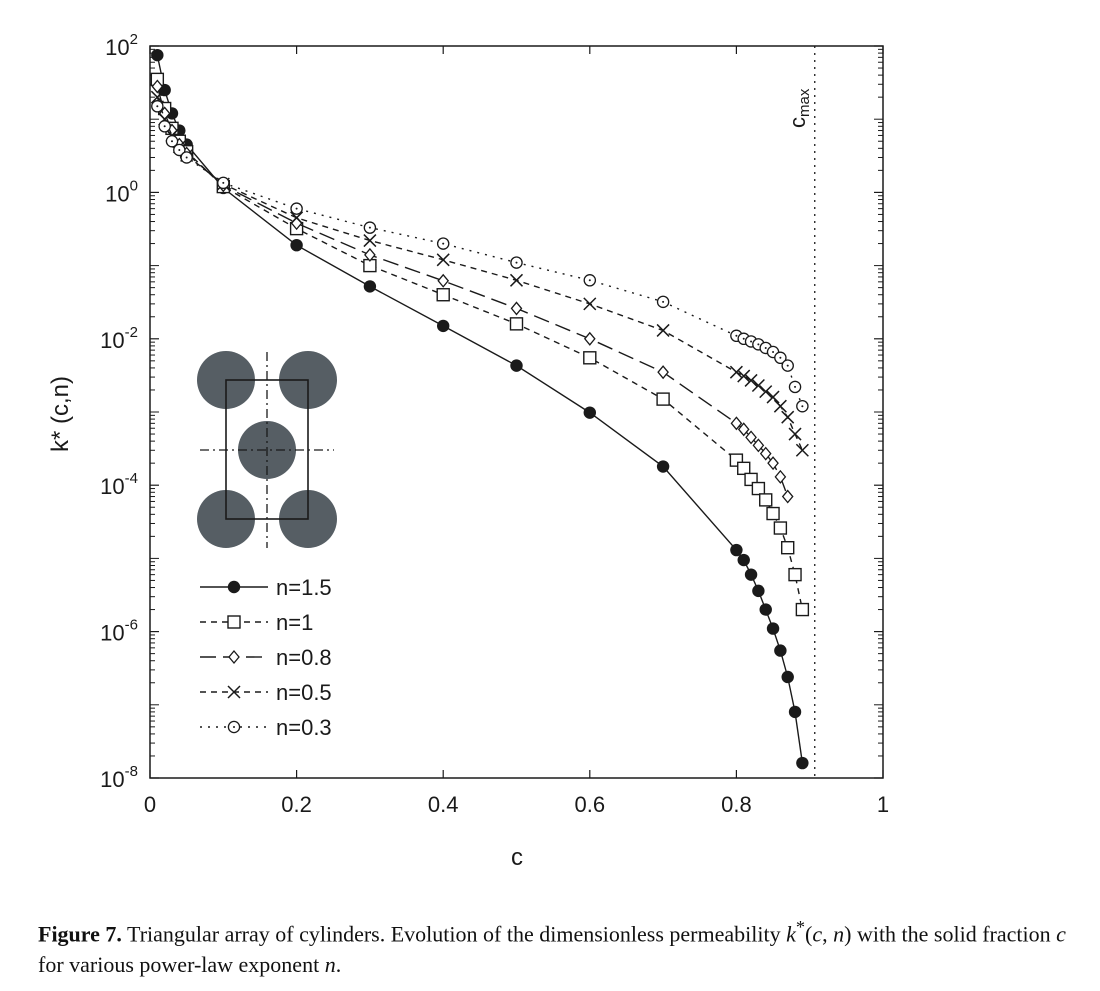 The image size is (1100, 991). What do you see at coordinates (267, 449) in the screenshot?
I see `cylinder-array-inset` at bounding box center [267, 449].